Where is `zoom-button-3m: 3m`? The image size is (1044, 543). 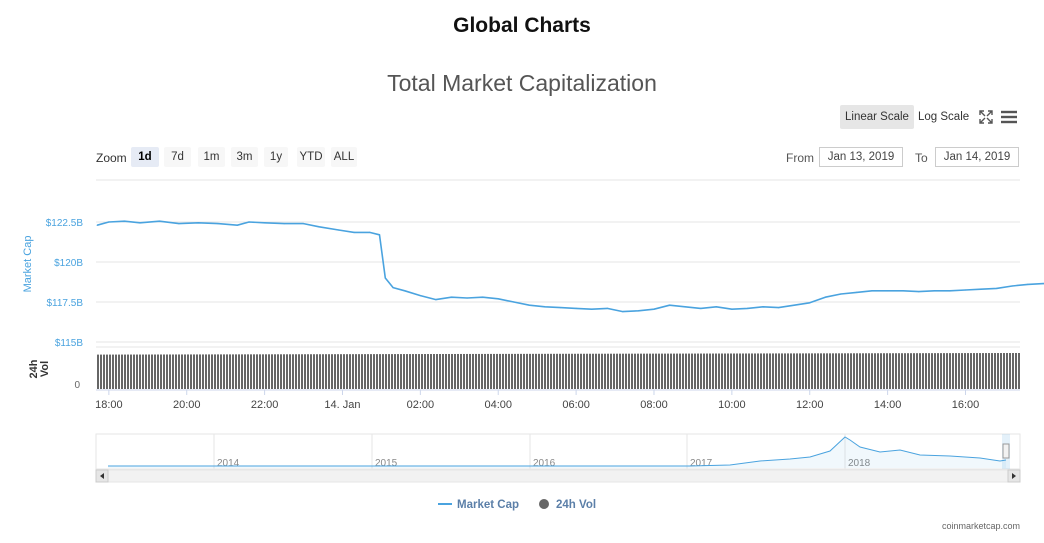 zoom-button-3m: 3m is located at coordinates (244, 157).